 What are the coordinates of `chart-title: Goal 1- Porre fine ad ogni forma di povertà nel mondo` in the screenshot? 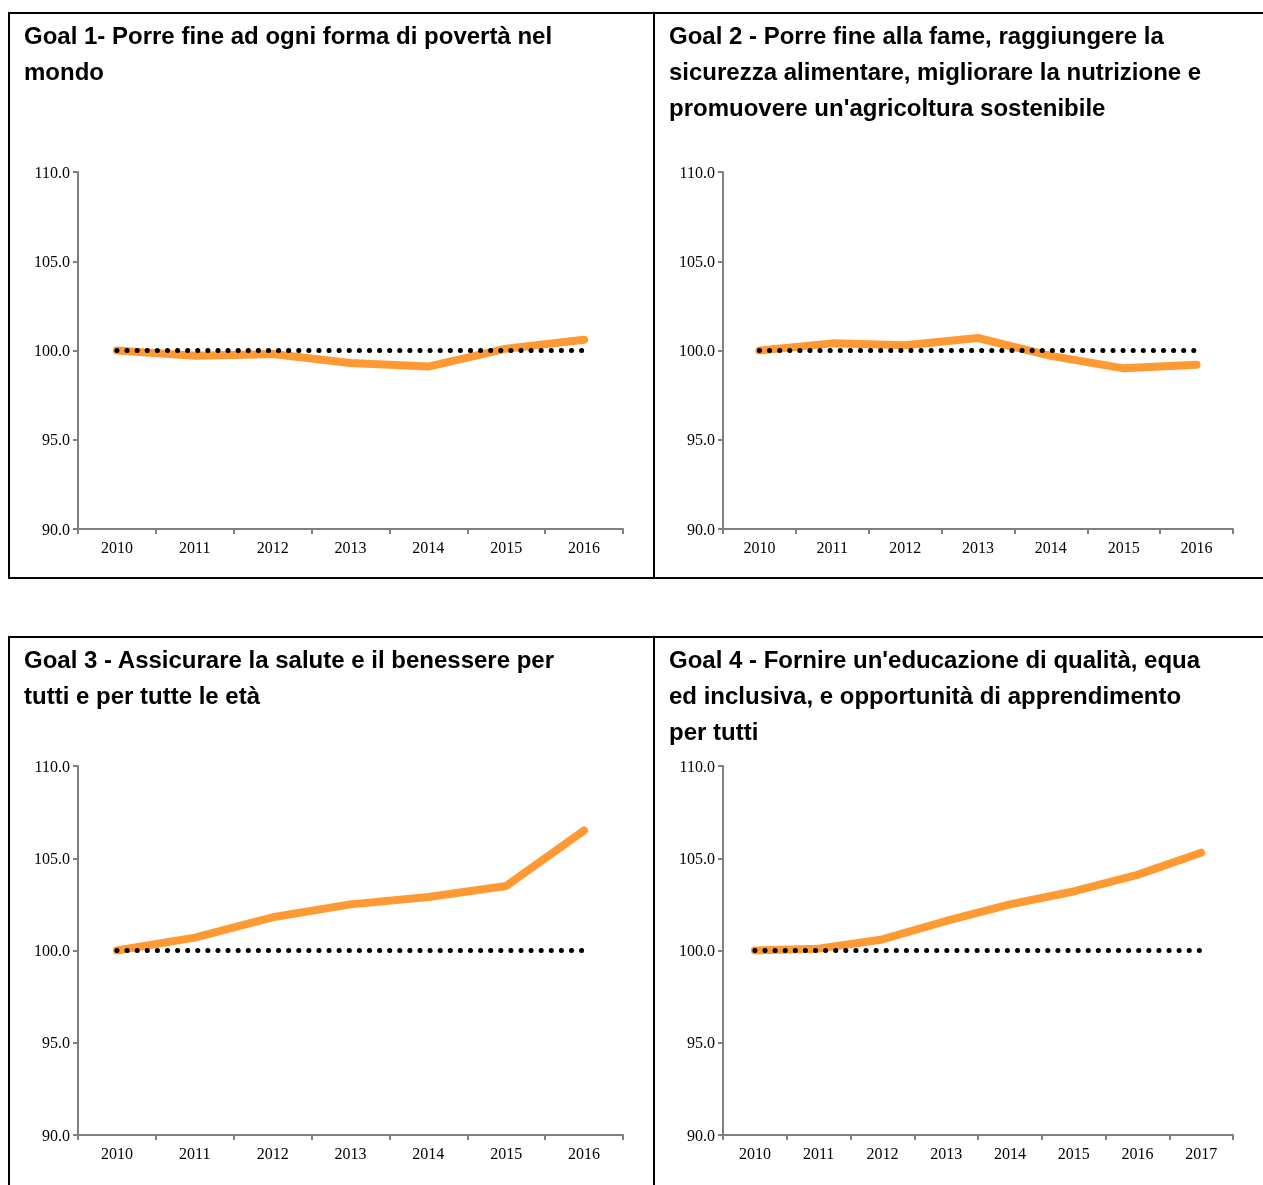 It's located at (289, 54).